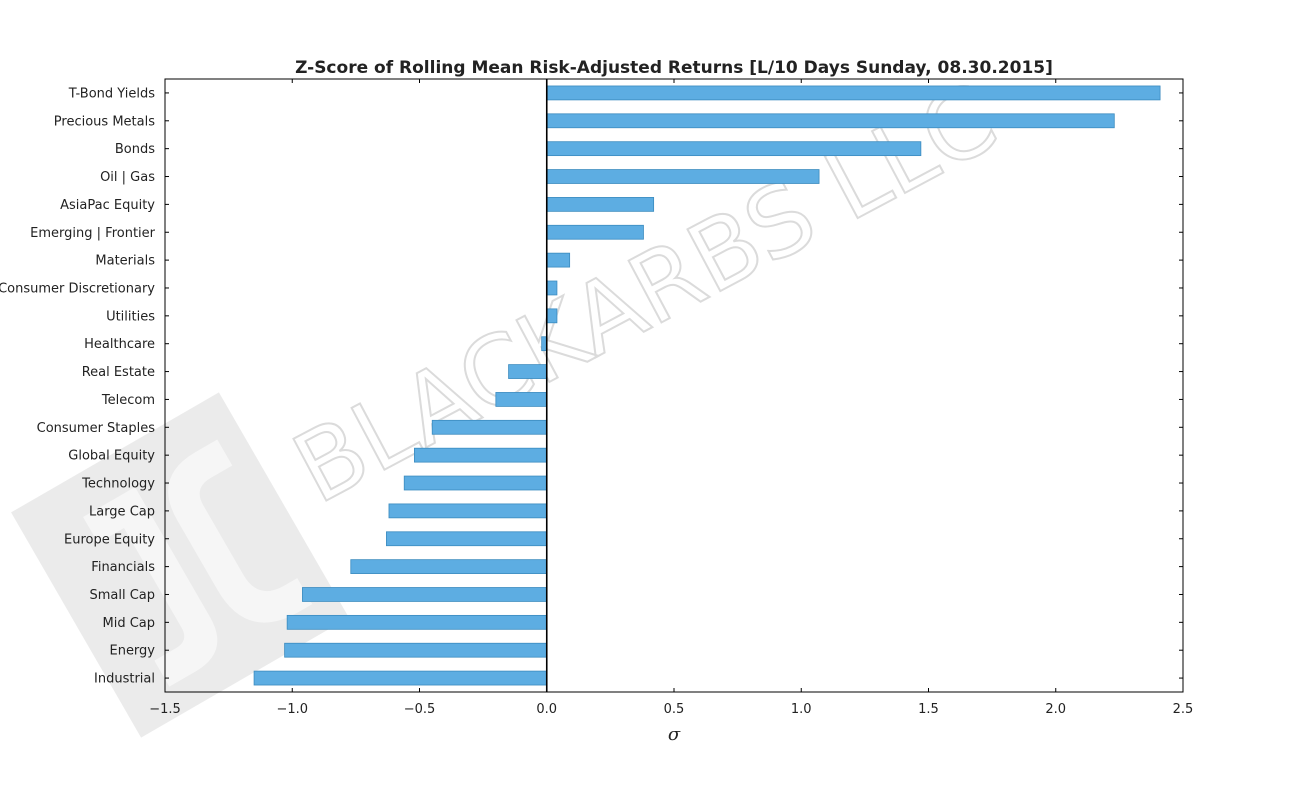  I want to click on category-label: Industrial, so click(124, 679).